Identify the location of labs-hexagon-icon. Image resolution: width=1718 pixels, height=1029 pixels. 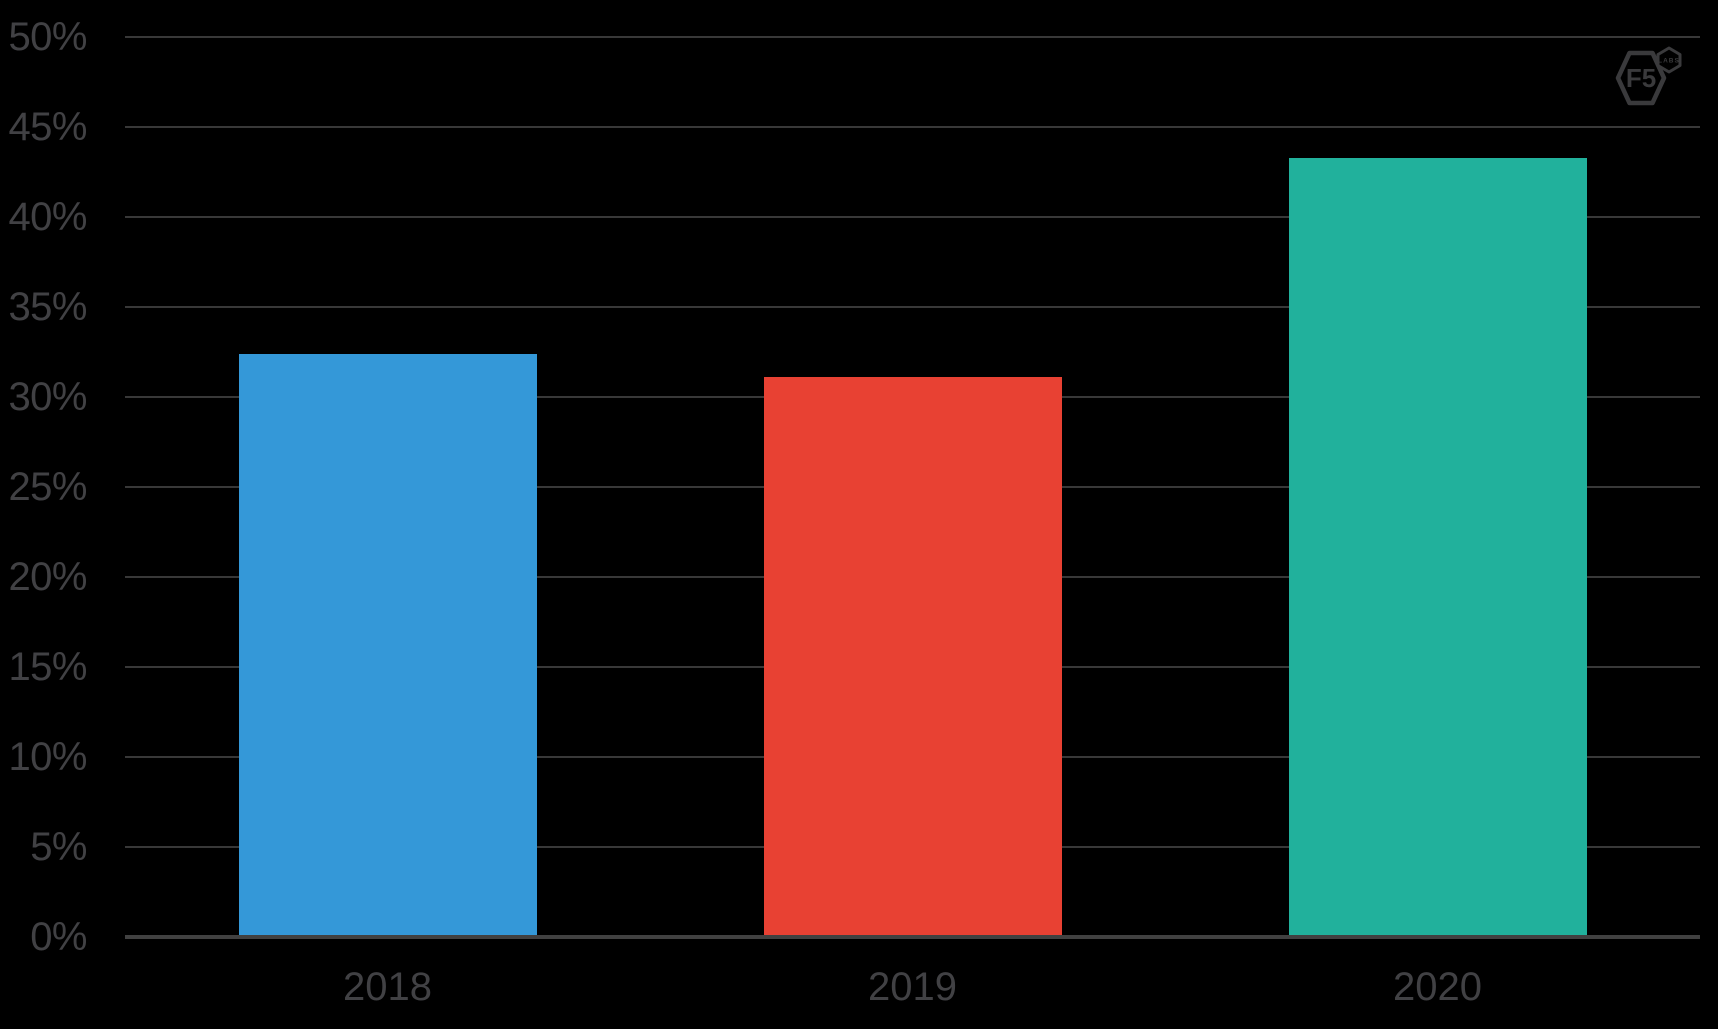
(1669, 60).